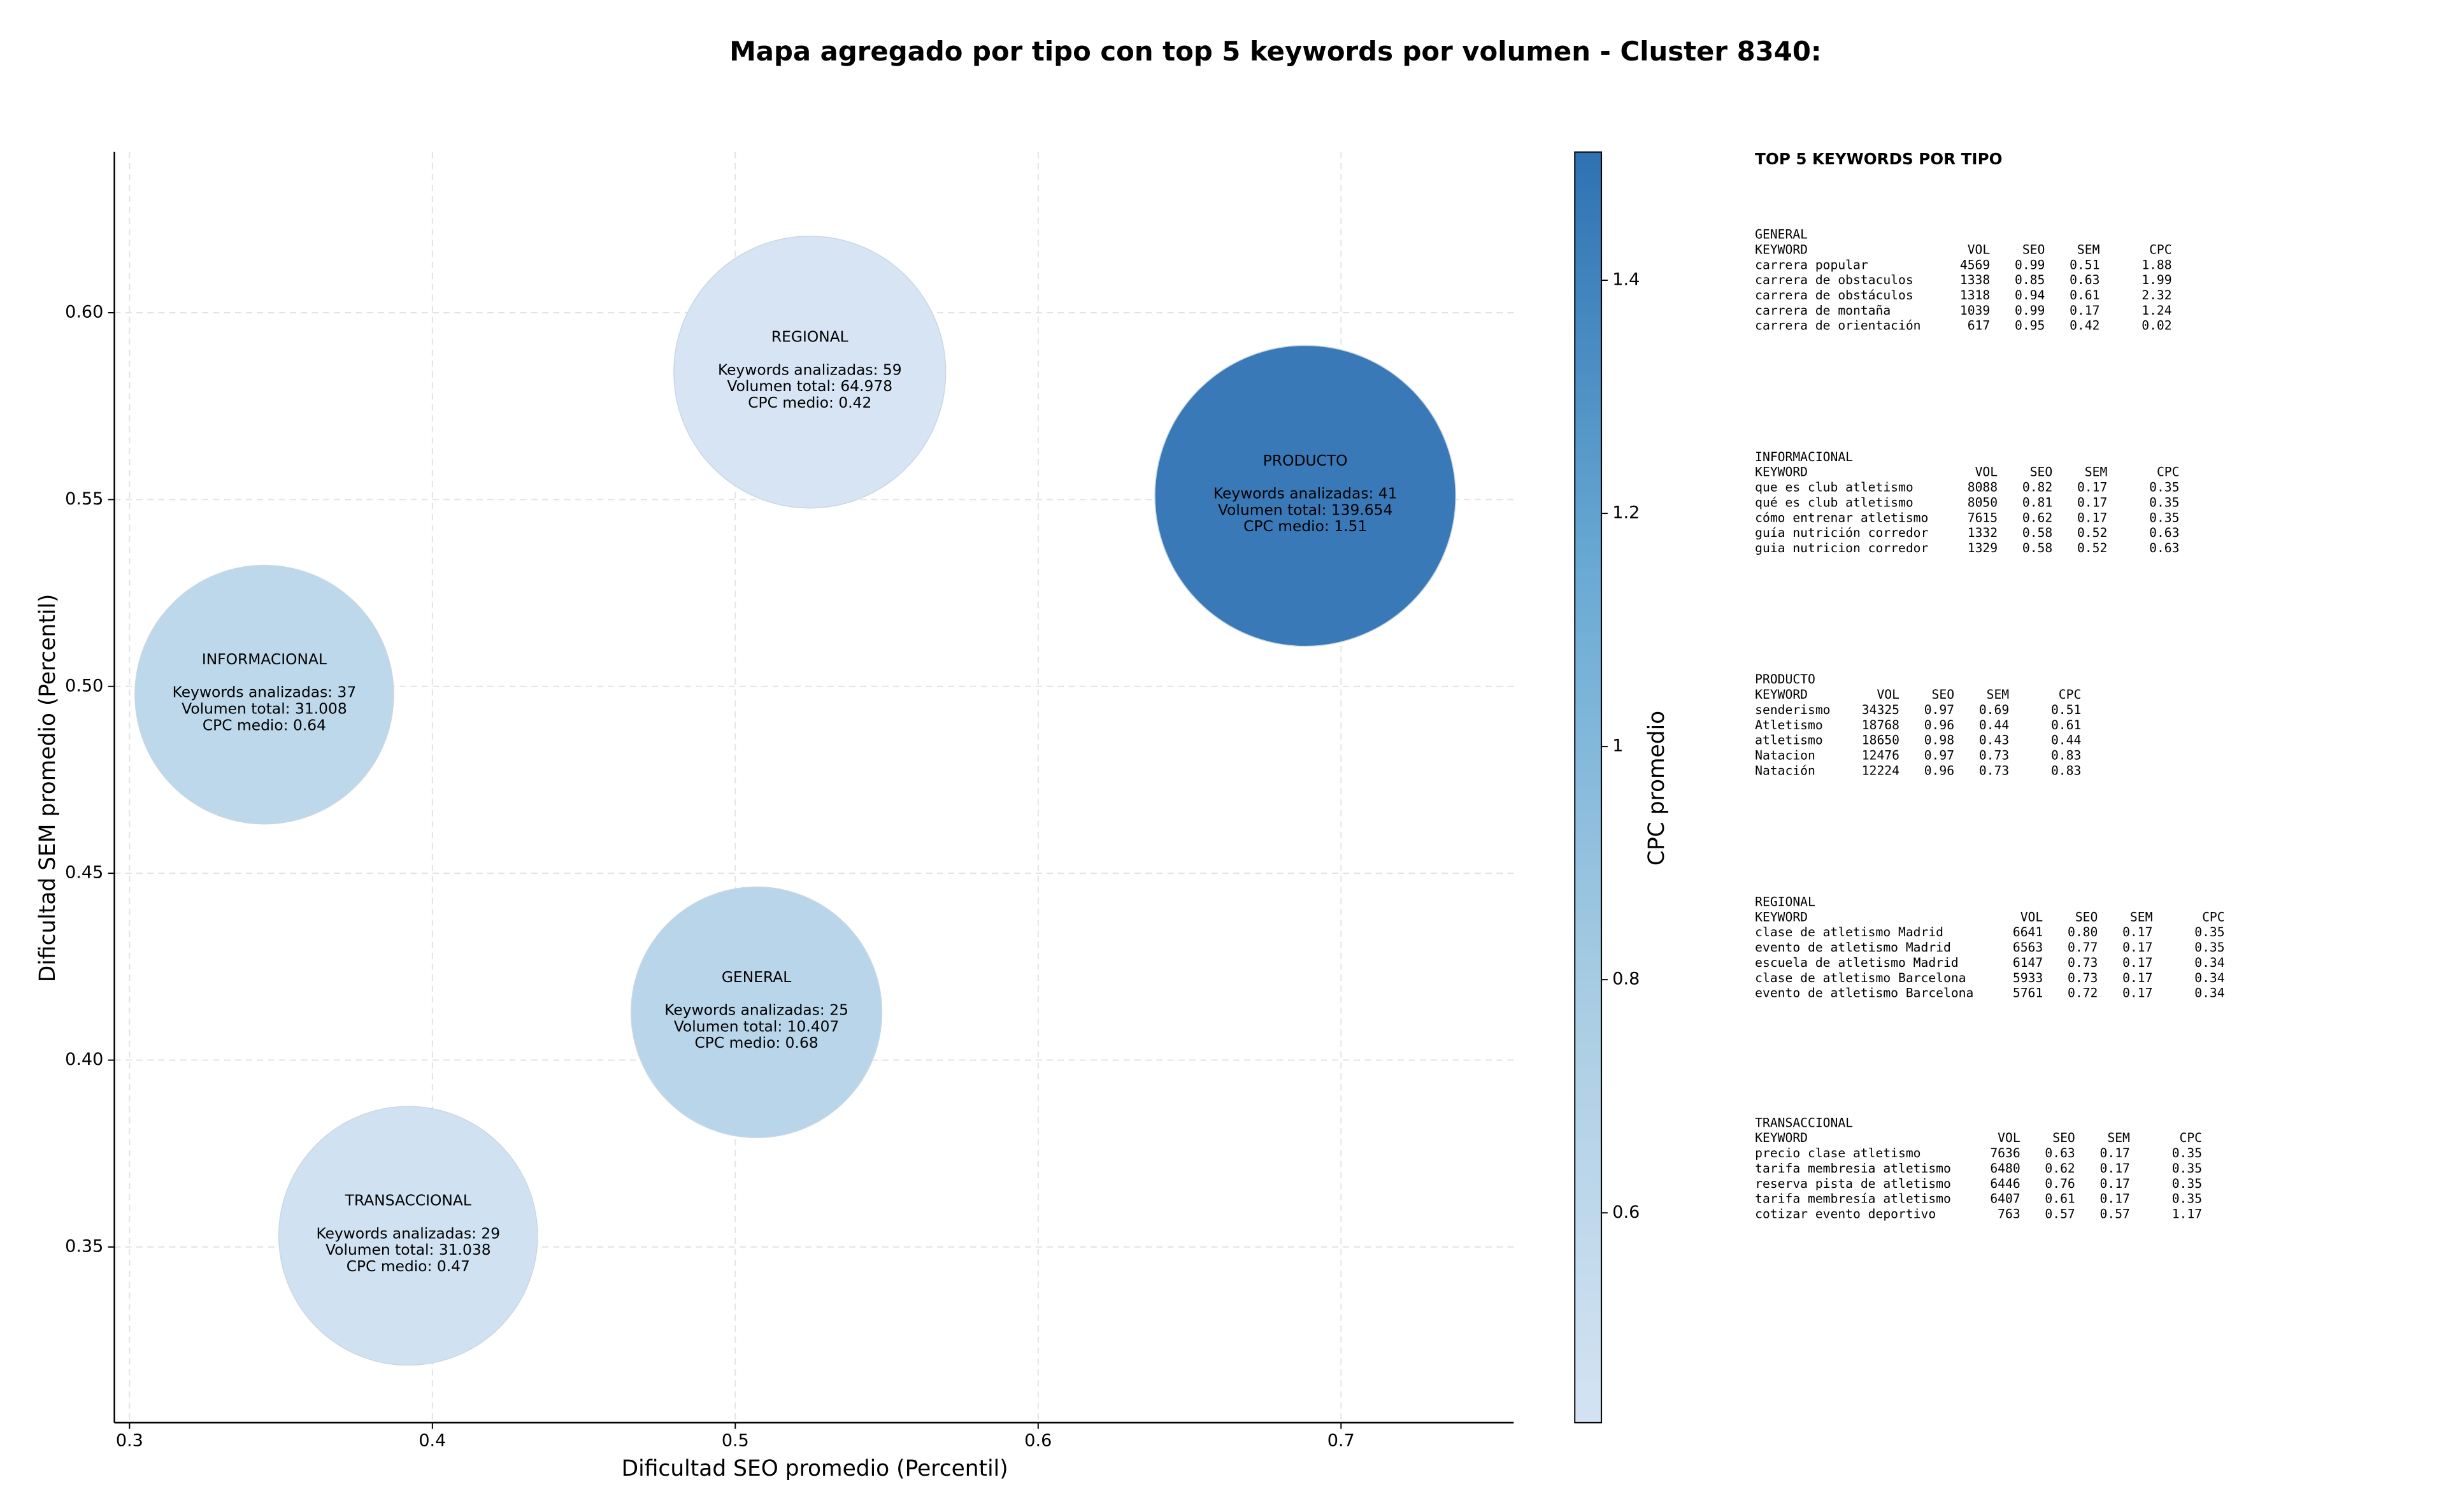  Describe the element at coordinates (2092, 548) in the screenshot. I see `table-cell: 0.52` at that location.